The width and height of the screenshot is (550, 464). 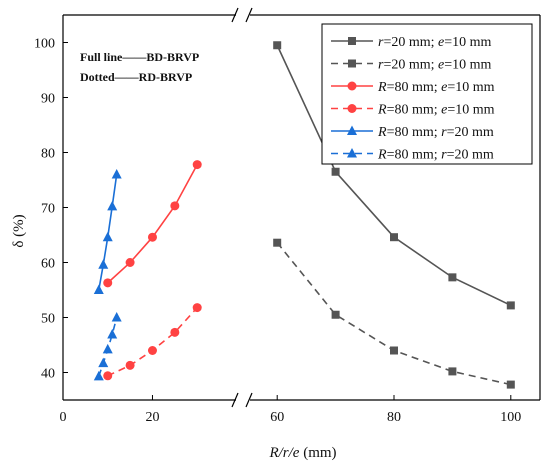 What do you see at coordinates (48, 319) in the screenshot?
I see `y-tick-label: 50` at bounding box center [48, 319].